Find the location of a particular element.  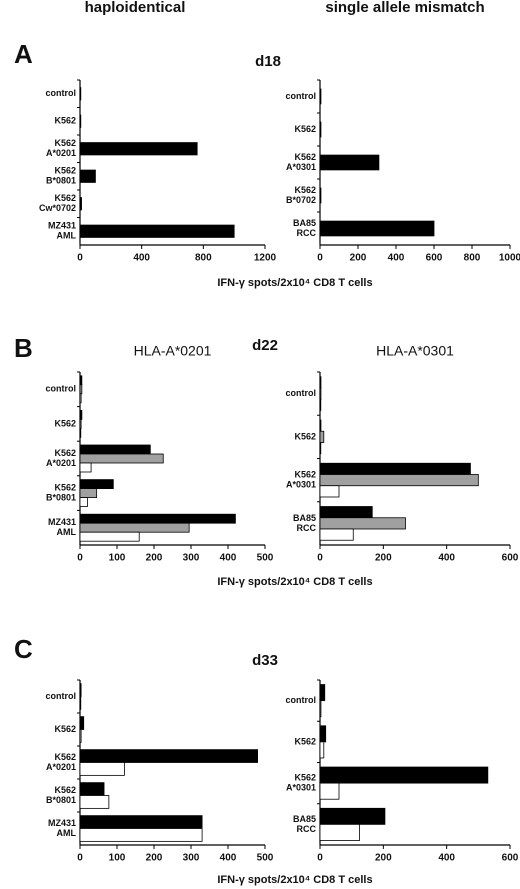

category-label: B*0801 is located at coordinates (61, 800).